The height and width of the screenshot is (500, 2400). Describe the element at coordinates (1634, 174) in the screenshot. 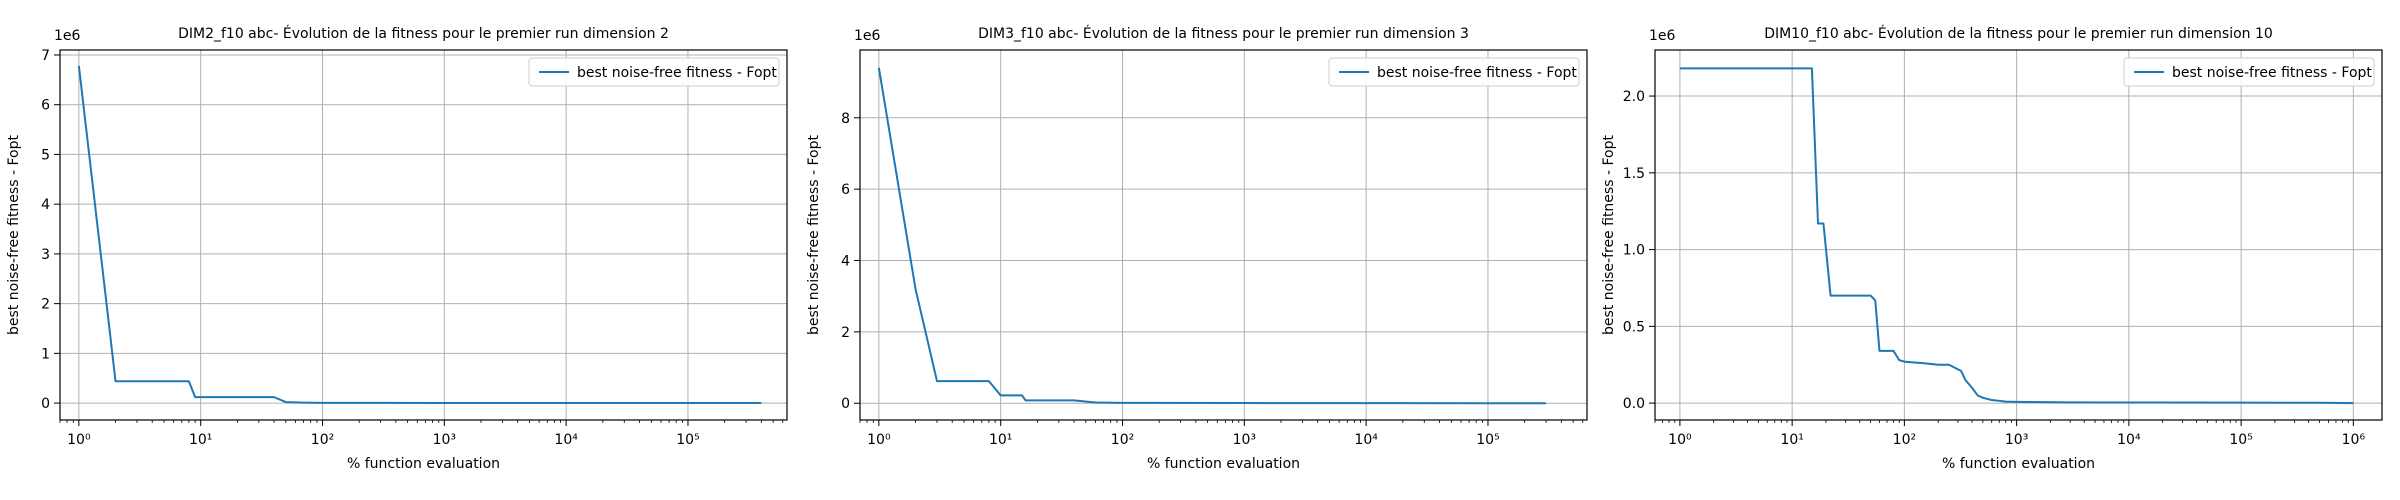

I see `y-tick-label: 1.5` at that location.